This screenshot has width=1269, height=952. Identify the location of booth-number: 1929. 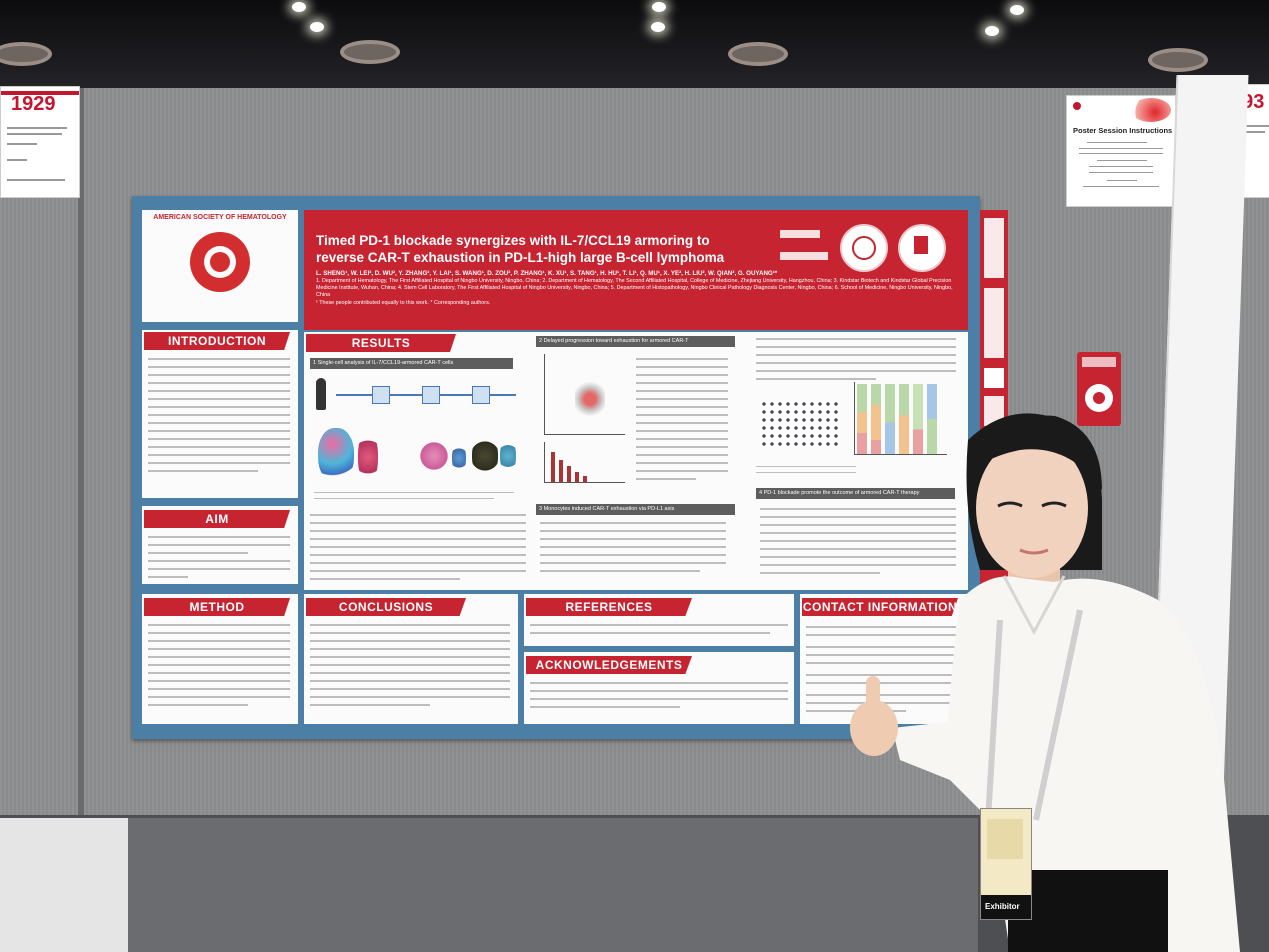
(33, 104).